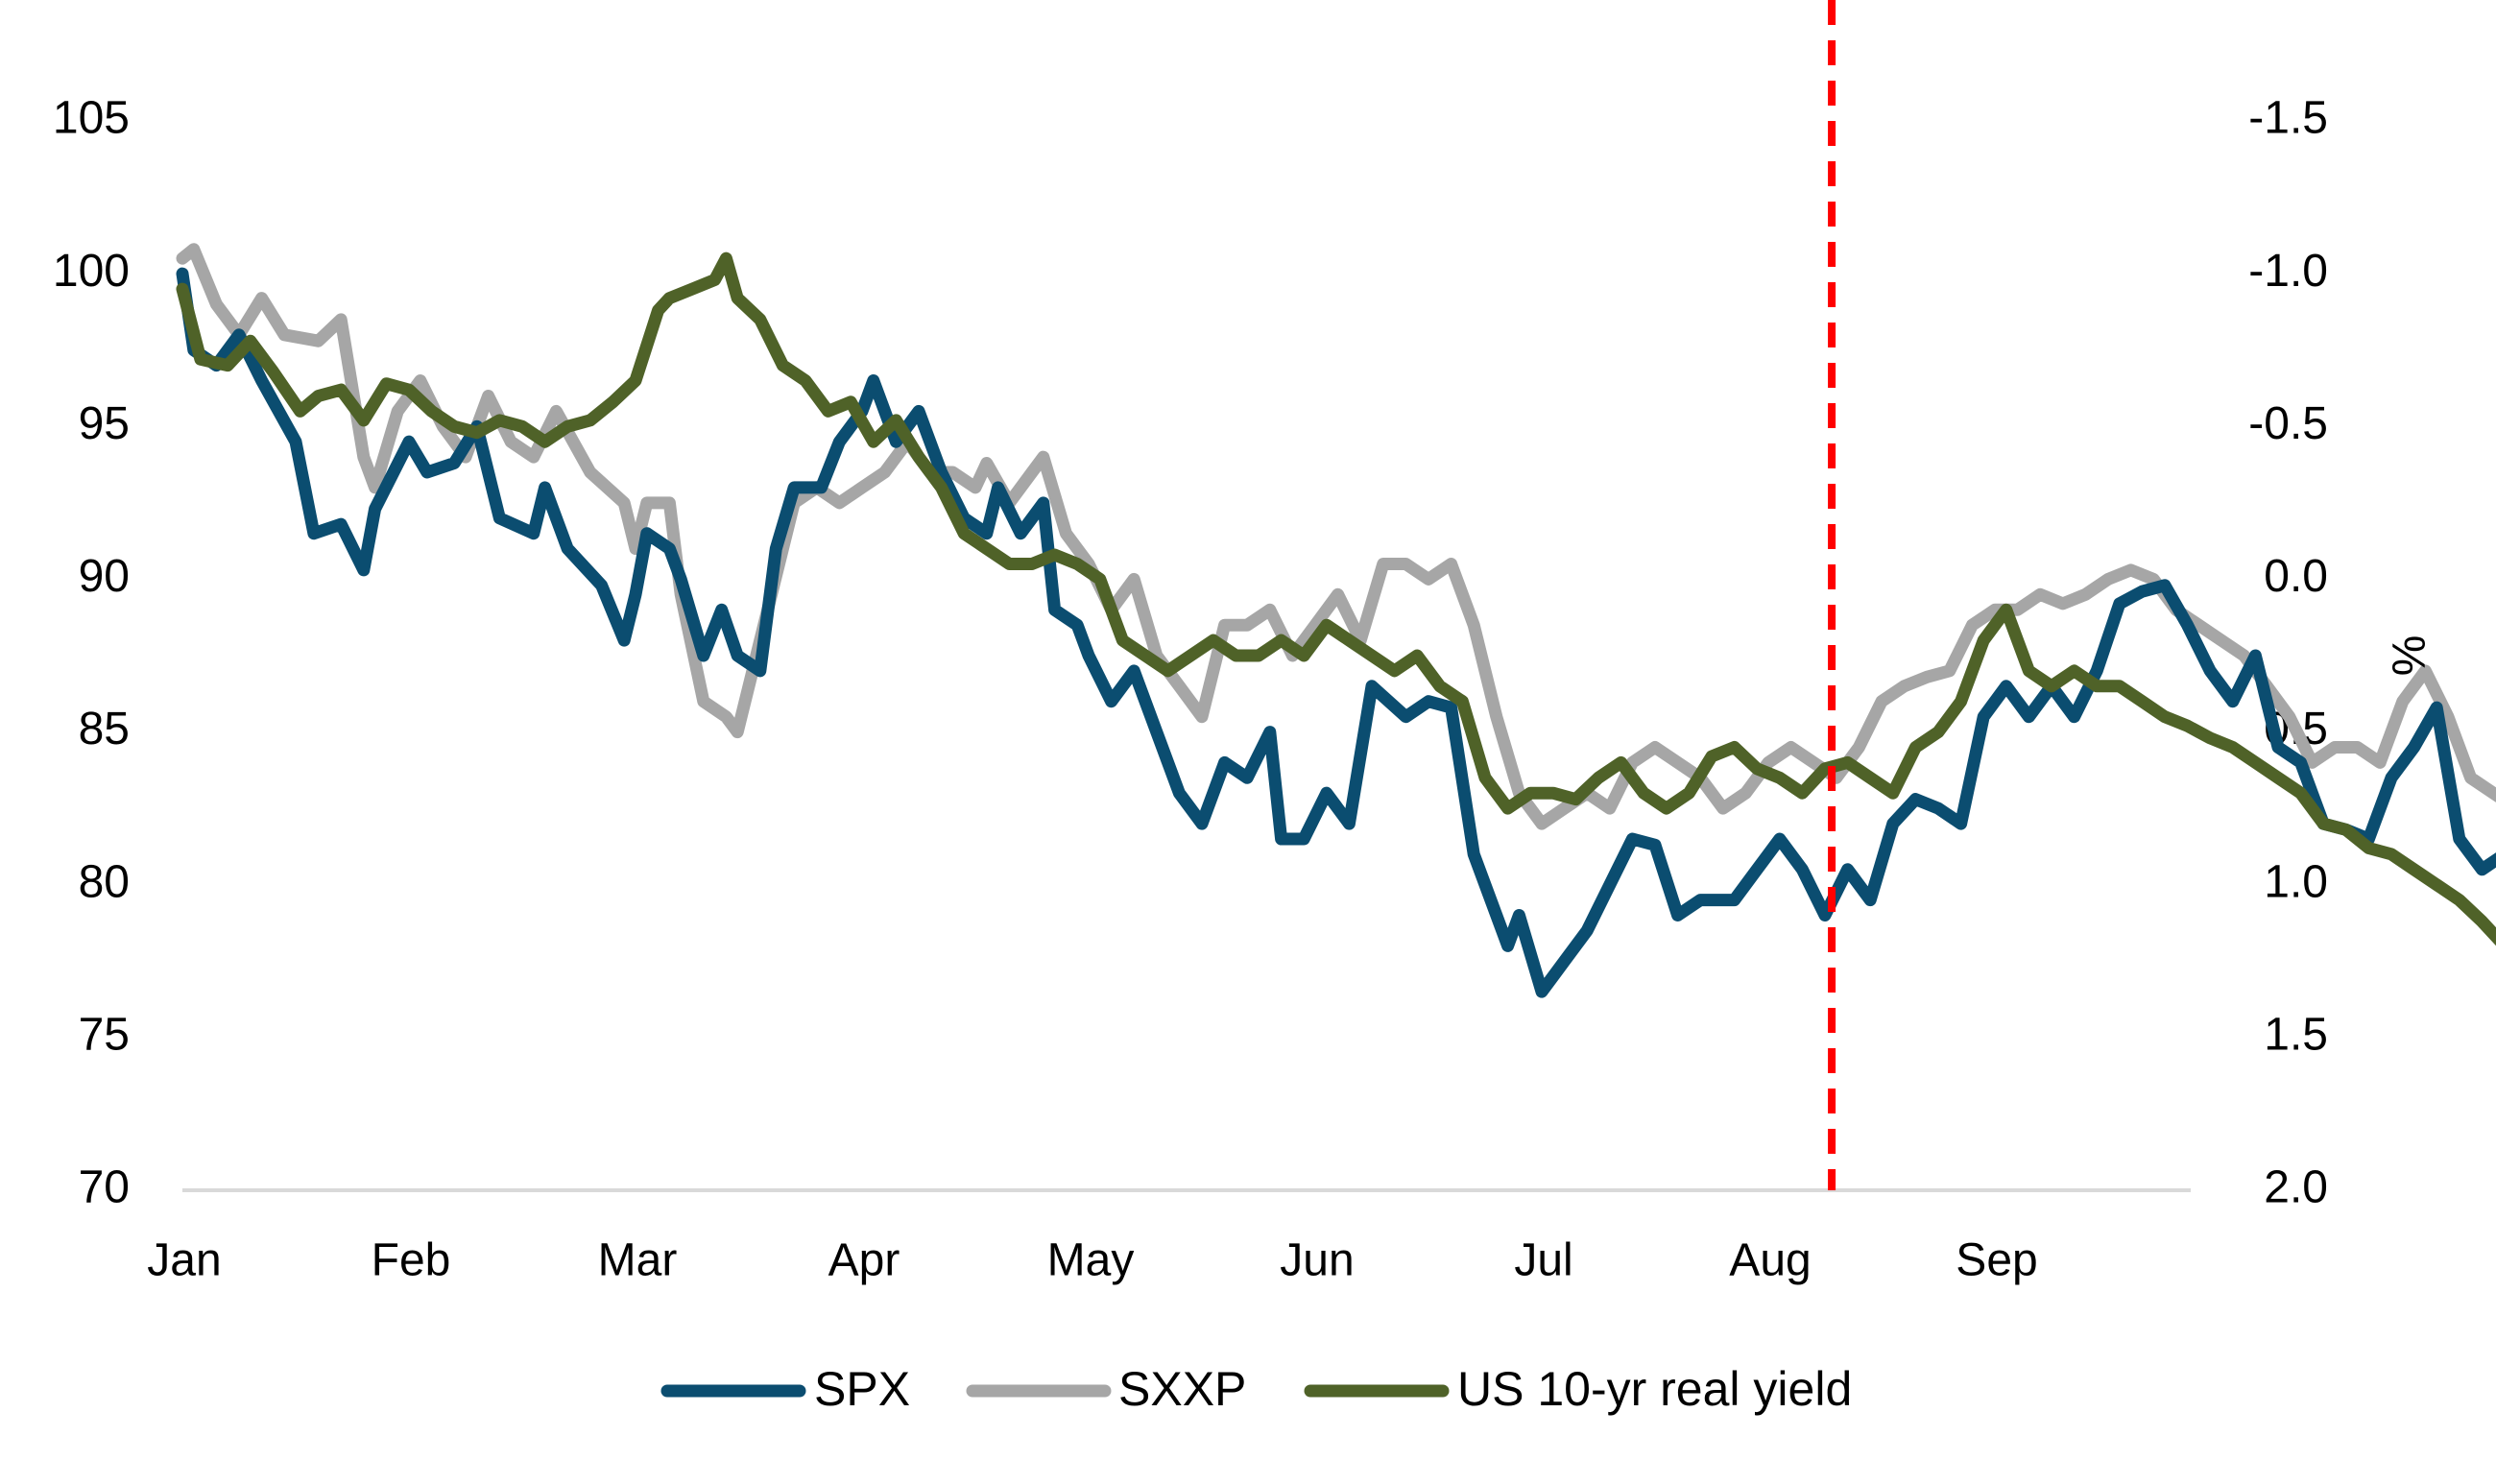 Image resolution: width=2496 pixels, height=1484 pixels. Describe the element at coordinates (1543, 1260) in the screenshot. I see `x-tick-label: Jul` at that location.